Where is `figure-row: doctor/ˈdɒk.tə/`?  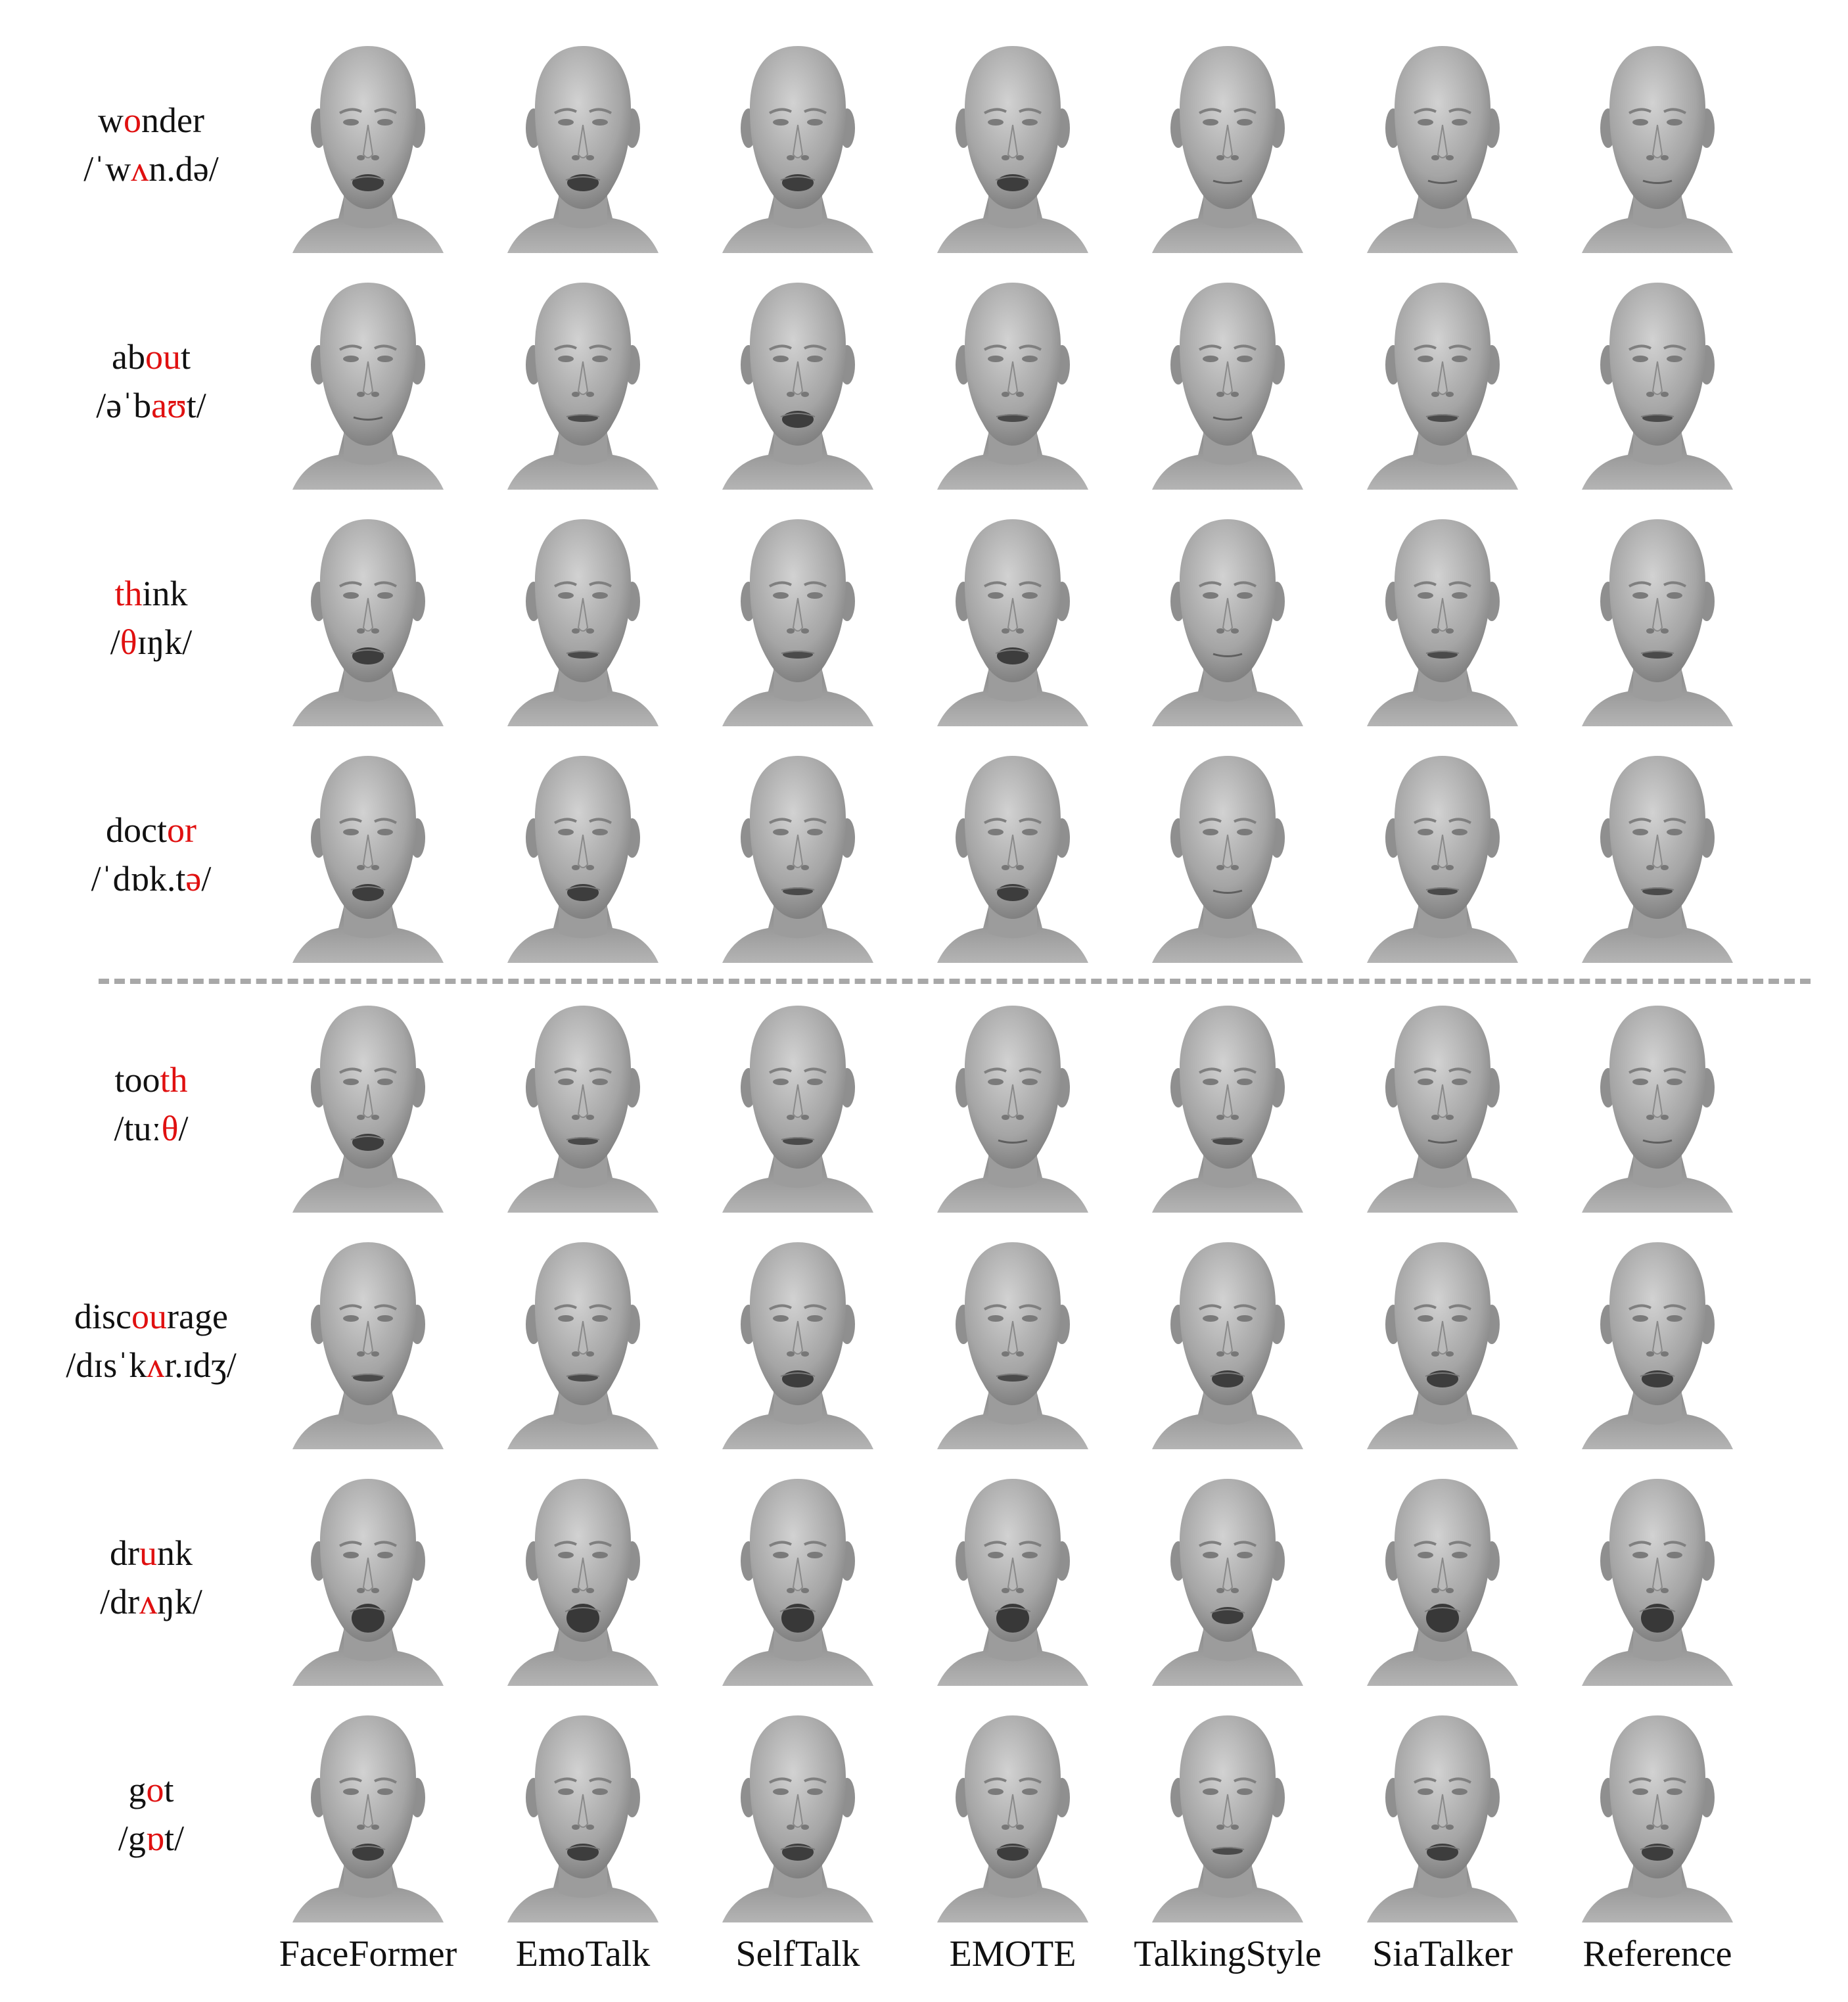
figure-row: doctor/ˈdɒk.tə/ is located at coordinates (924, 854).